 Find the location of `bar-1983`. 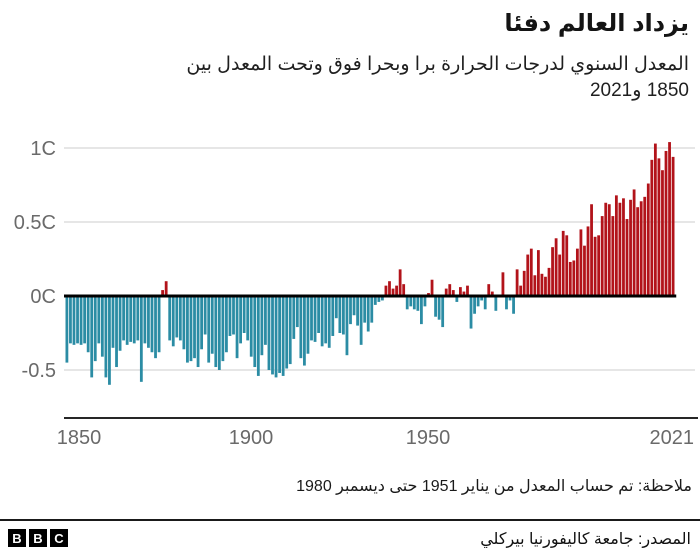

bar-1983 is located at coordinates (538, 273).